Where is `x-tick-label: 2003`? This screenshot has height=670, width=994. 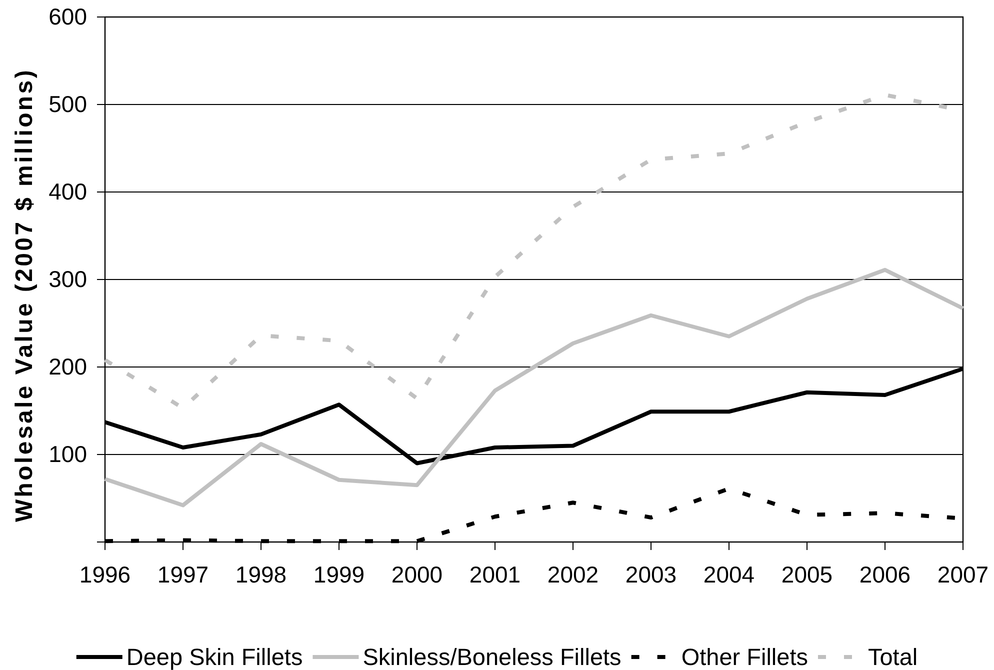 x-tick-label: 2003 is located at coordinates (651, 574).